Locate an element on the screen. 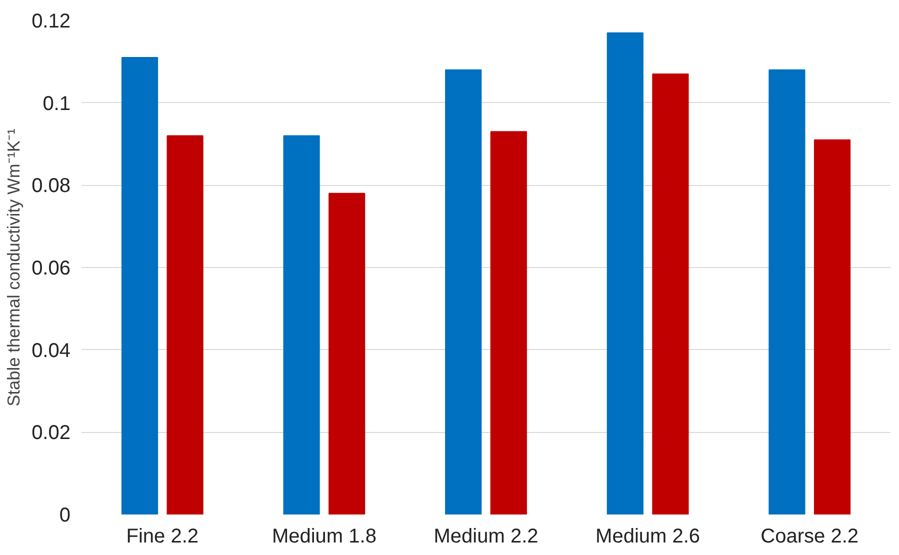  x-tick-label: Medium 2.2 is located at coordinates (486, 537).